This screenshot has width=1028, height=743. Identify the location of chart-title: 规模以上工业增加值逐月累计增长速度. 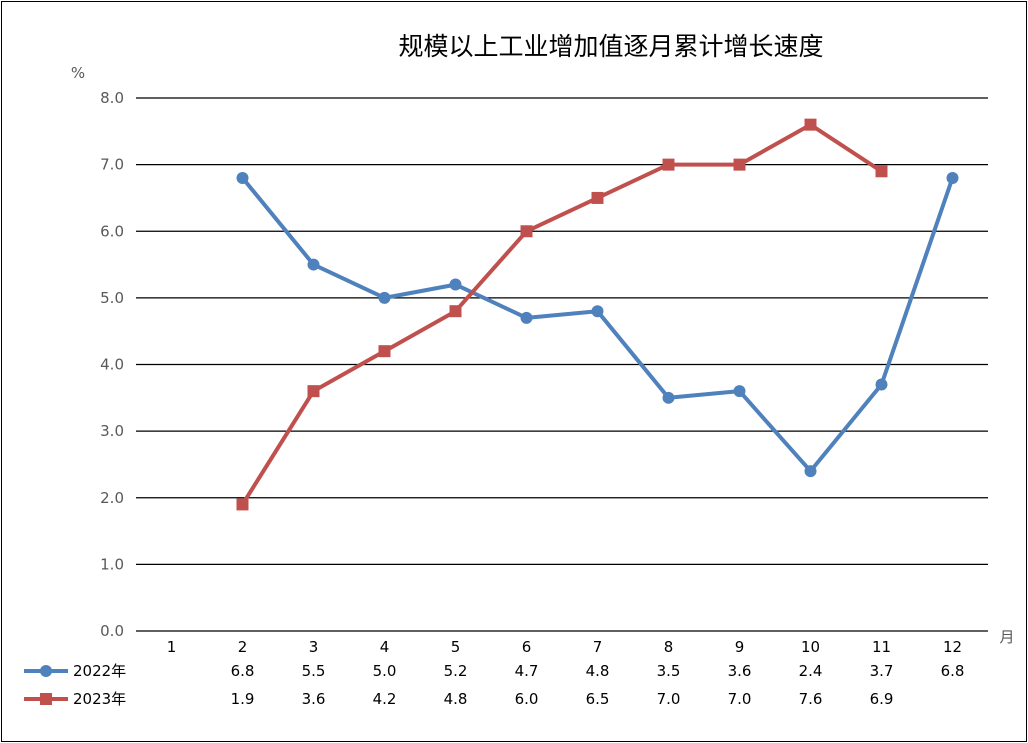
(610, 46).